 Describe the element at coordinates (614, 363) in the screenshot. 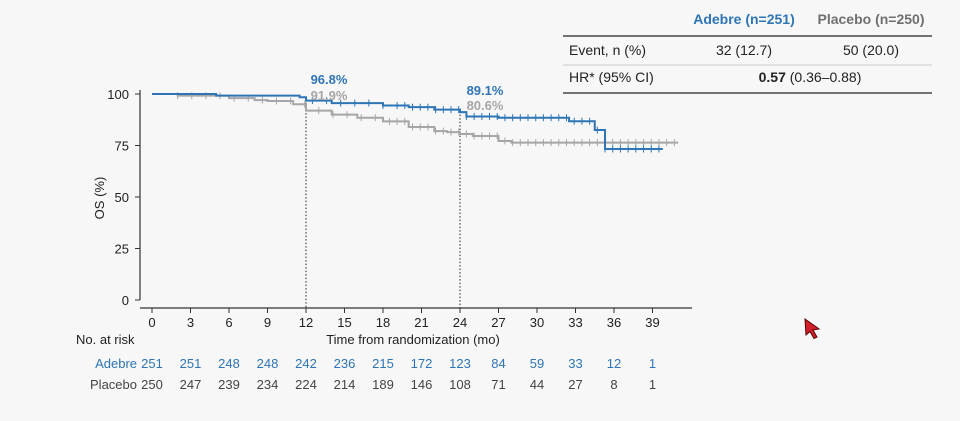

I see `at-risk-value: 12` at that location.